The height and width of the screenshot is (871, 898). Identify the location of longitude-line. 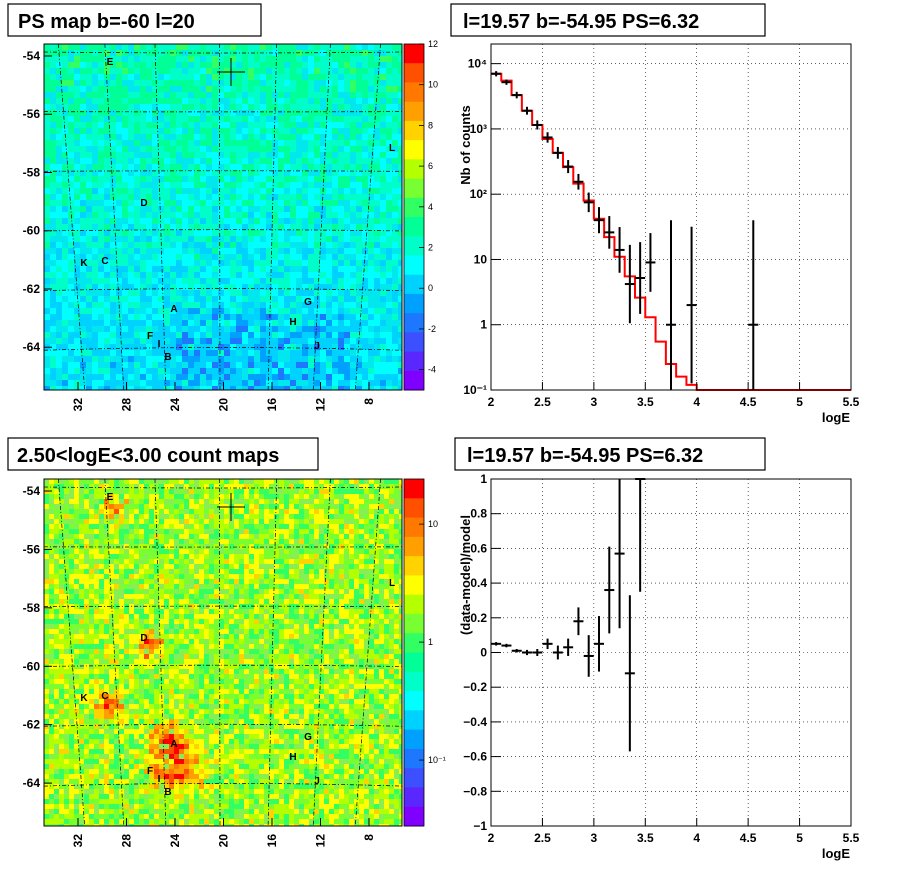
(114, 217).